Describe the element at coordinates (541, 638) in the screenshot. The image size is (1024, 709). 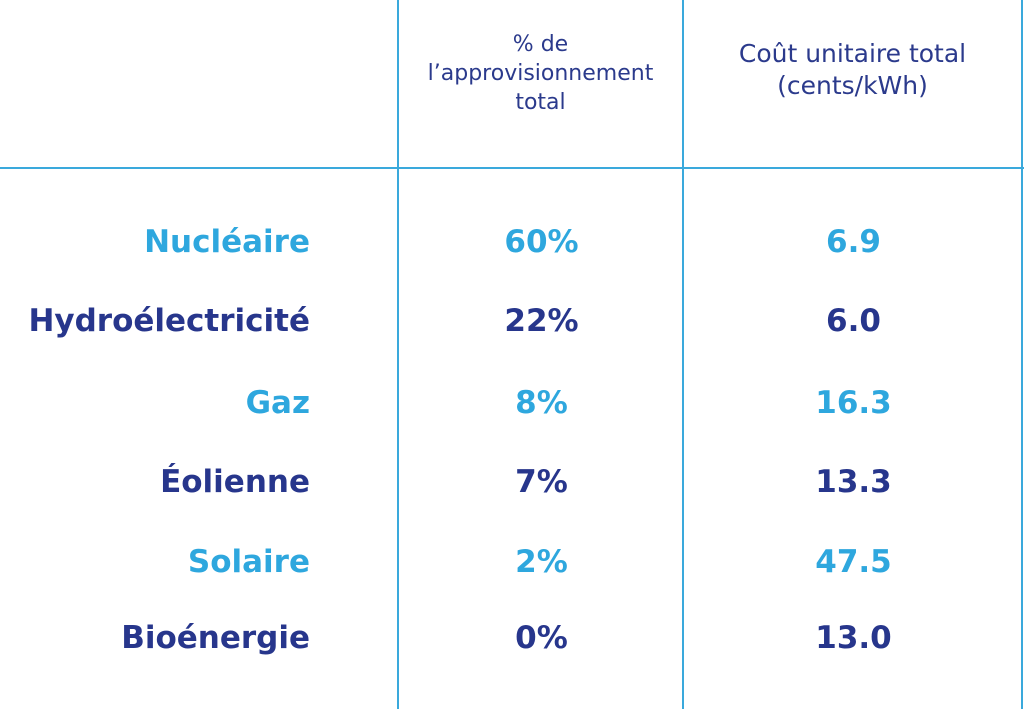
I see `supply-share: 0%` at that location.